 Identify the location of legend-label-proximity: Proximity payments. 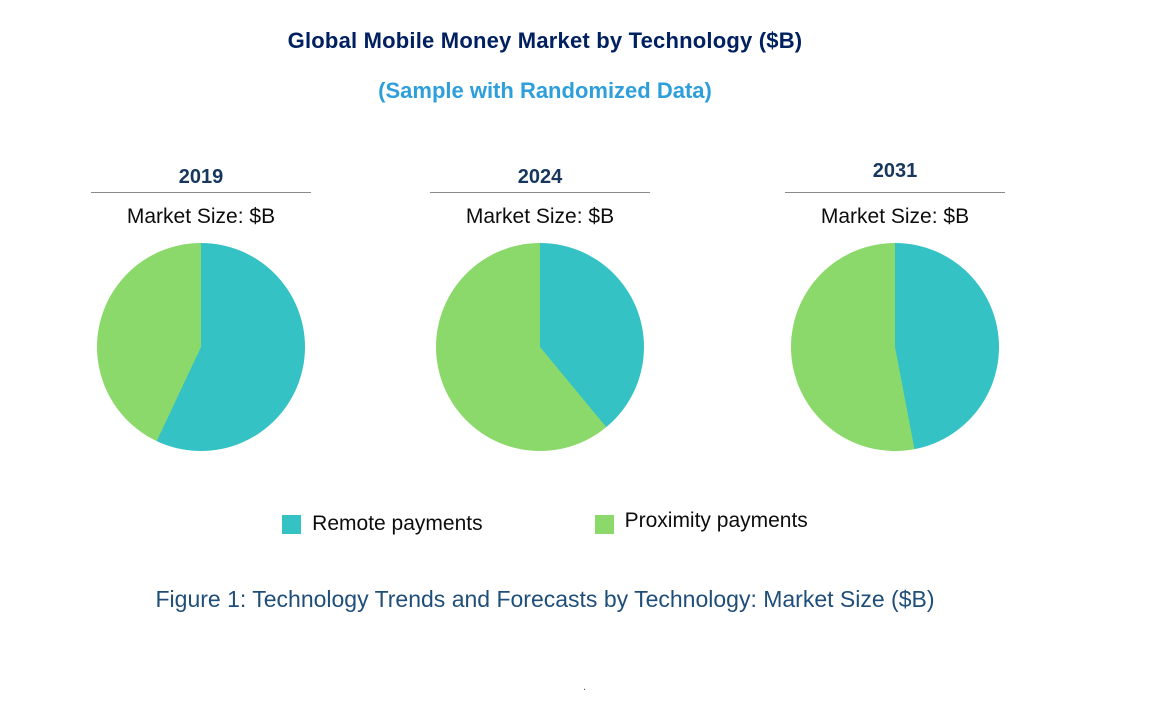
(716, 520).